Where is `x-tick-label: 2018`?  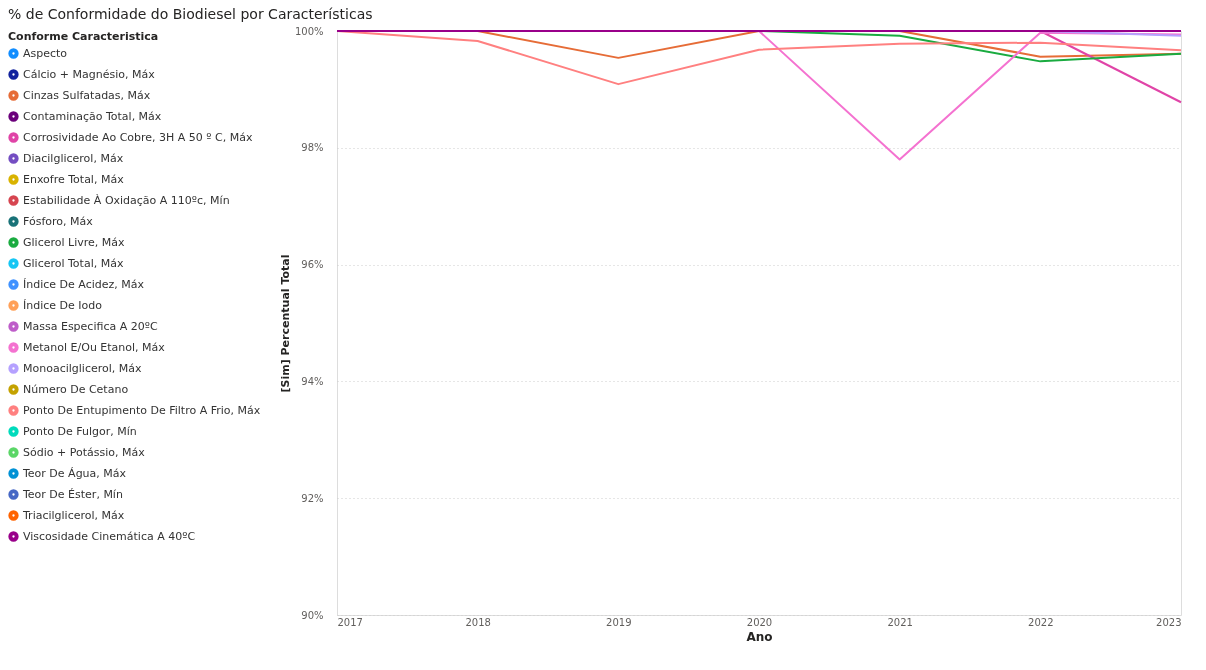
x-tick-label: 2018 is located at coordinates (478, 622).